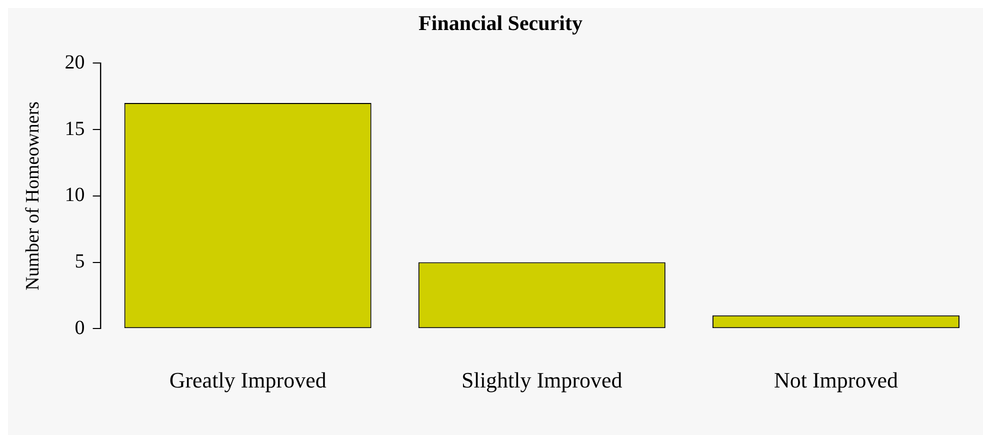 The image size is (991, 443). Describe the element at coordinates (247, 380) in the screenshot. I see `x-tick-label: Greatly Improved` at that location.